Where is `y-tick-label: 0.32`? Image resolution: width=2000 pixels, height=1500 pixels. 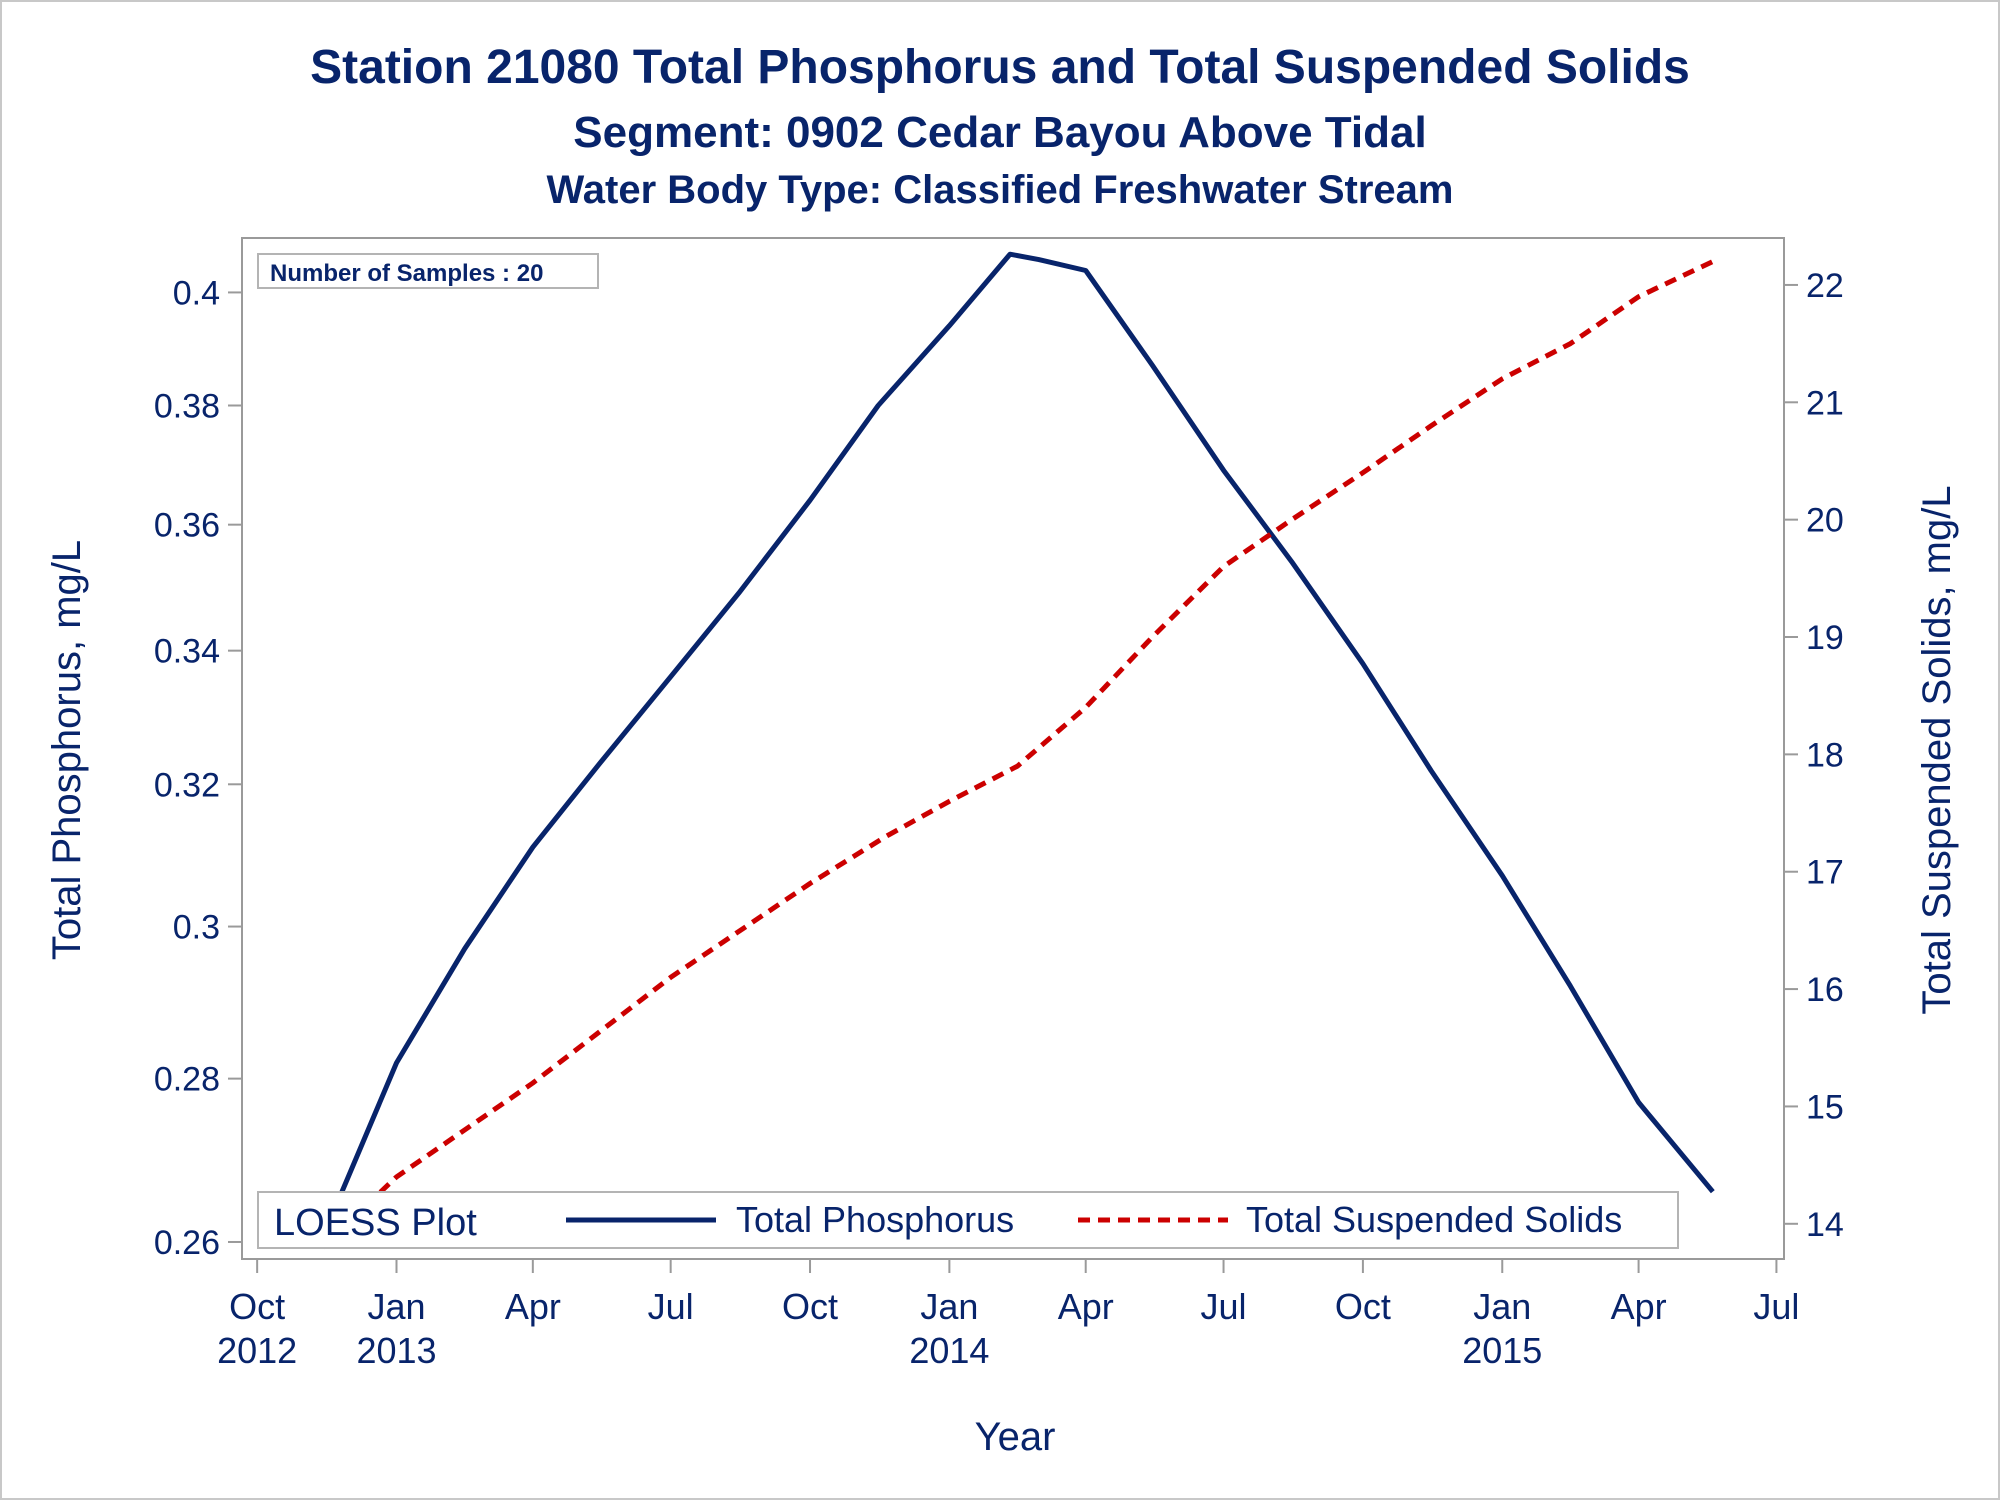 y-tick-label: 0.32 is located at coordinates (187, 785).